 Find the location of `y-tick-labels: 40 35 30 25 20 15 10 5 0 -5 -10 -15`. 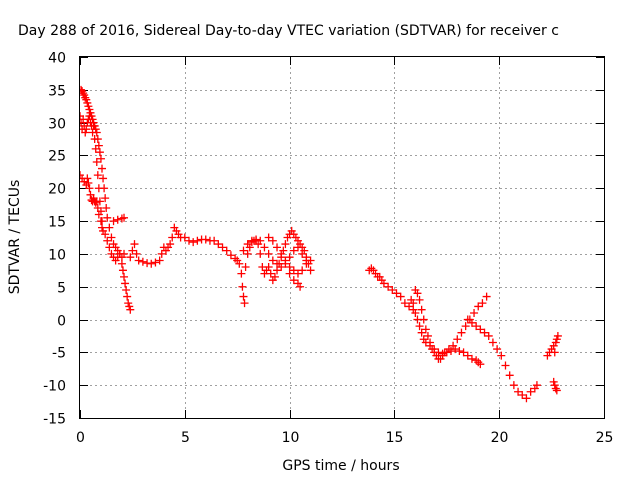

y-tick-labels: 40 35 30 25 20 15 10 5 0 -5 -10 -15 is located at coordinates (54, 239).